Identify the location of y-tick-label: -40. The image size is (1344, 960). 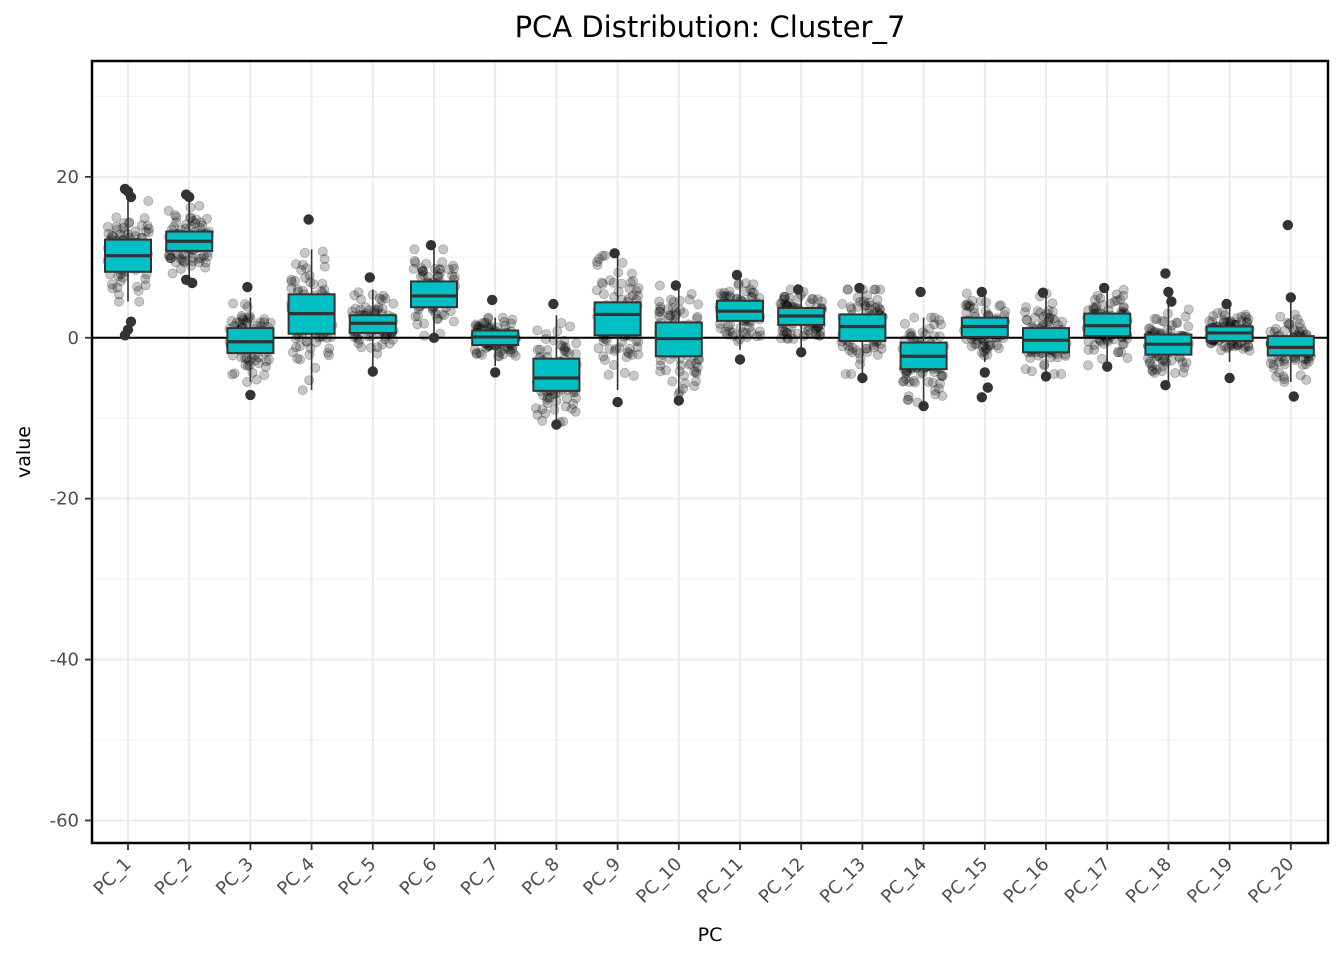
(64, 660).